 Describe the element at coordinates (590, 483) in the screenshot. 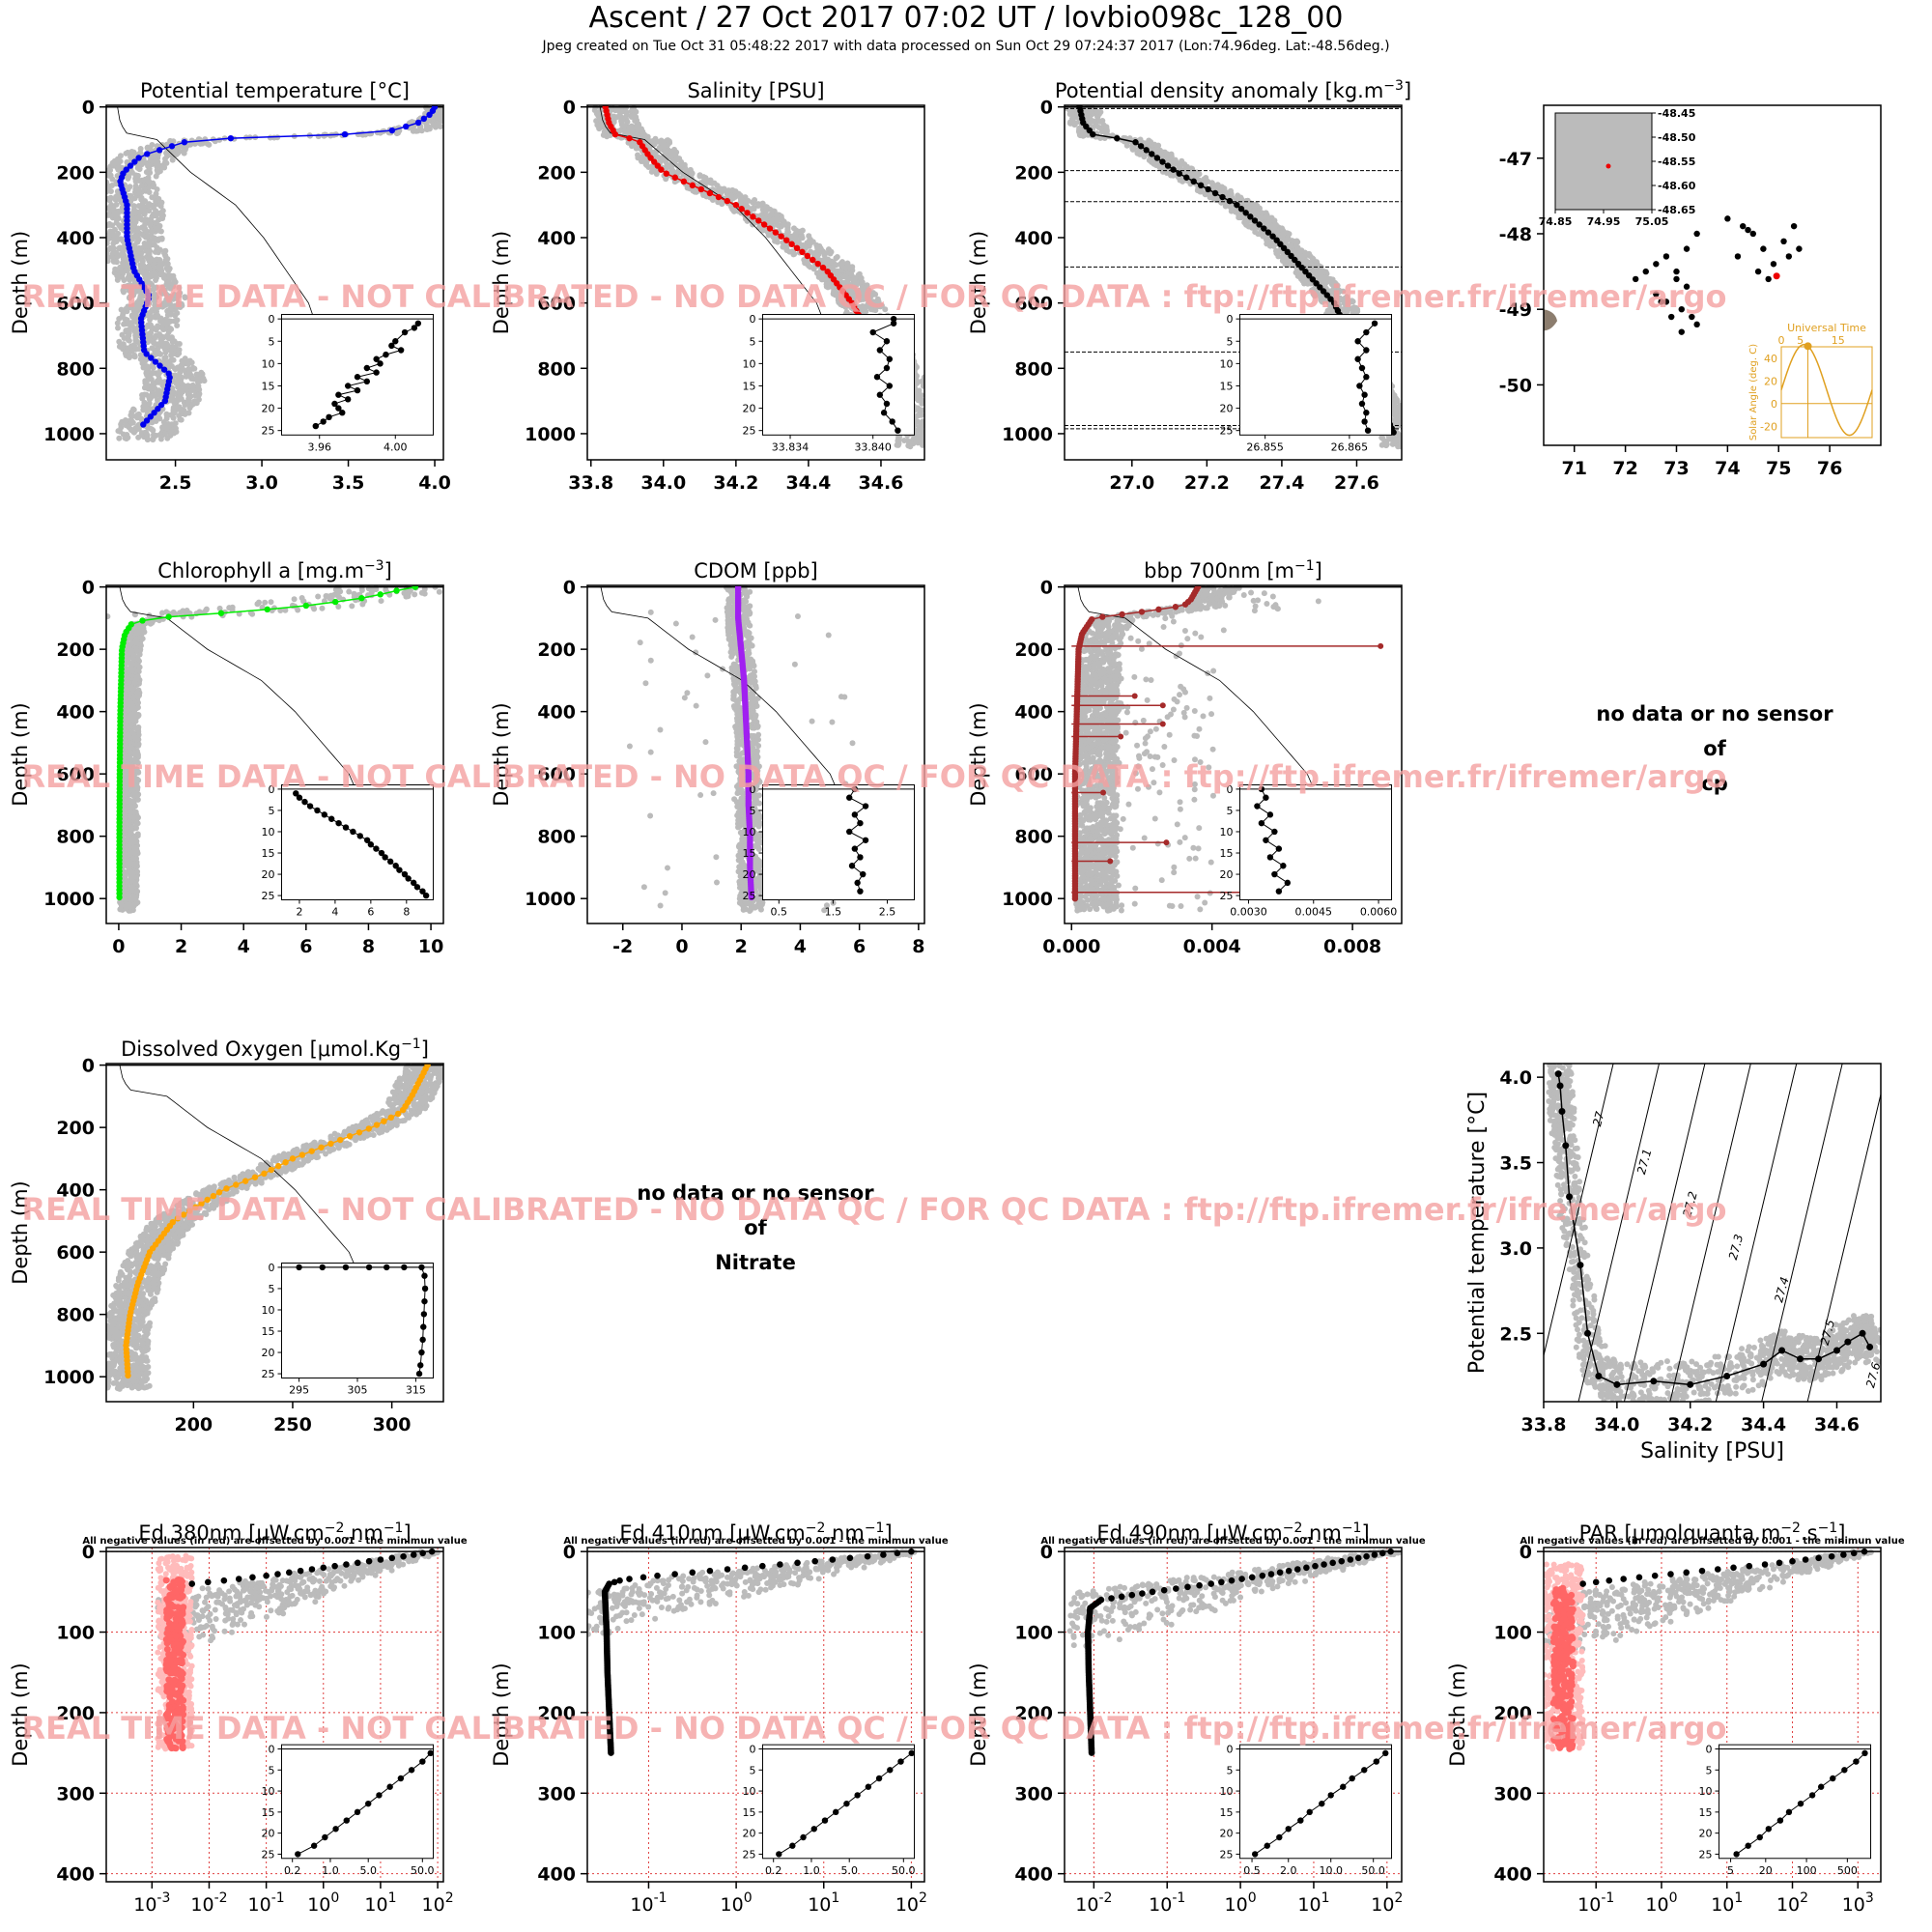

I see `x-tick-label: 33.8` at that location.